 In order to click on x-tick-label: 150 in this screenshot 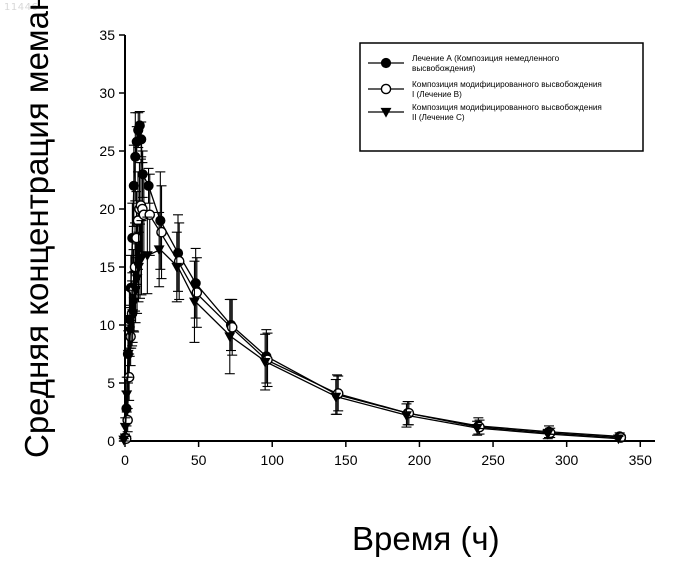, I will do `click(346, 460)`.